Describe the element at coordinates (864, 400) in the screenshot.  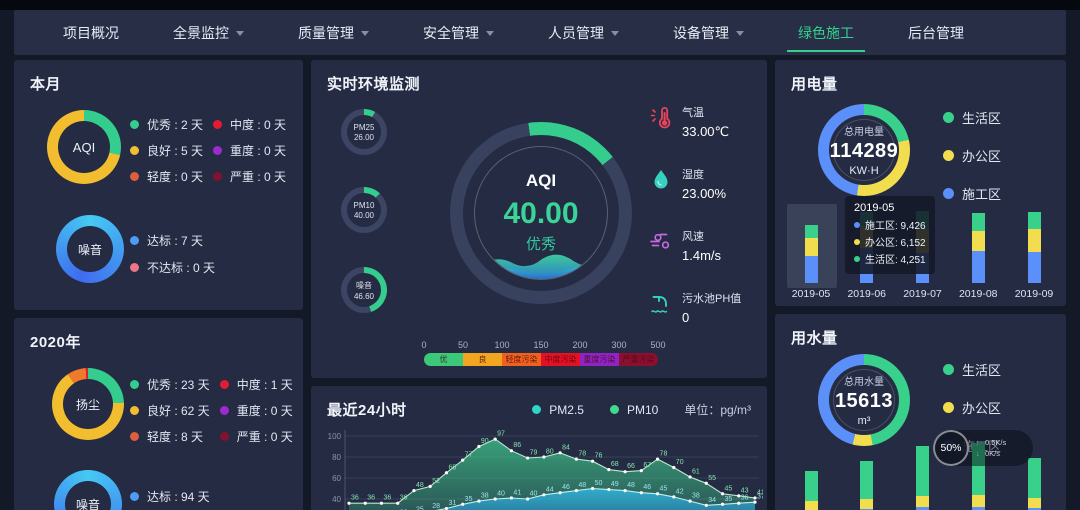
I see `water-donut-chart: 总用水量 15613 m³` at that location.